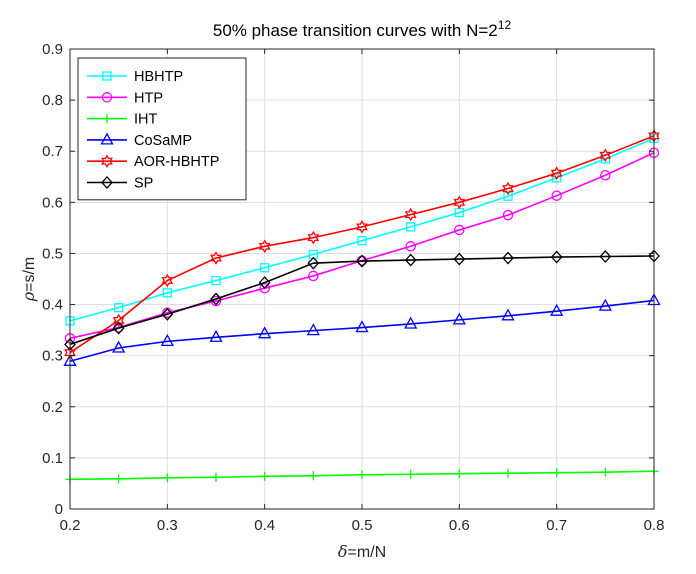  I want to click on x-tick-label: 0.4, so click(264, 525).